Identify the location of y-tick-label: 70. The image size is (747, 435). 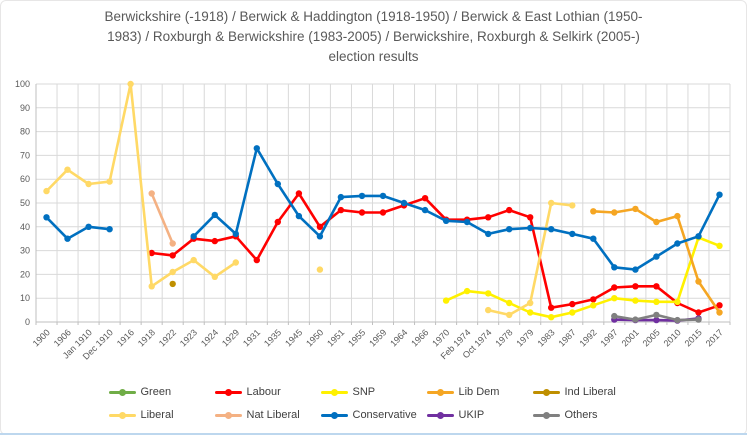
(25, 155).